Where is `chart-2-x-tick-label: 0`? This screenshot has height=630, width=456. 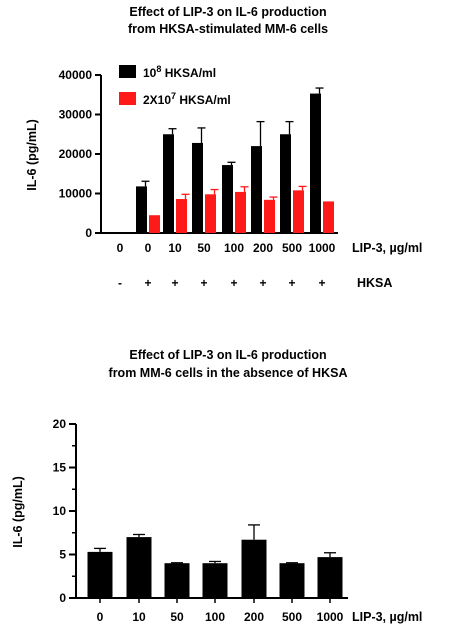
chart-2-x-tick-label: 0 is located at coordinates (100, 617).